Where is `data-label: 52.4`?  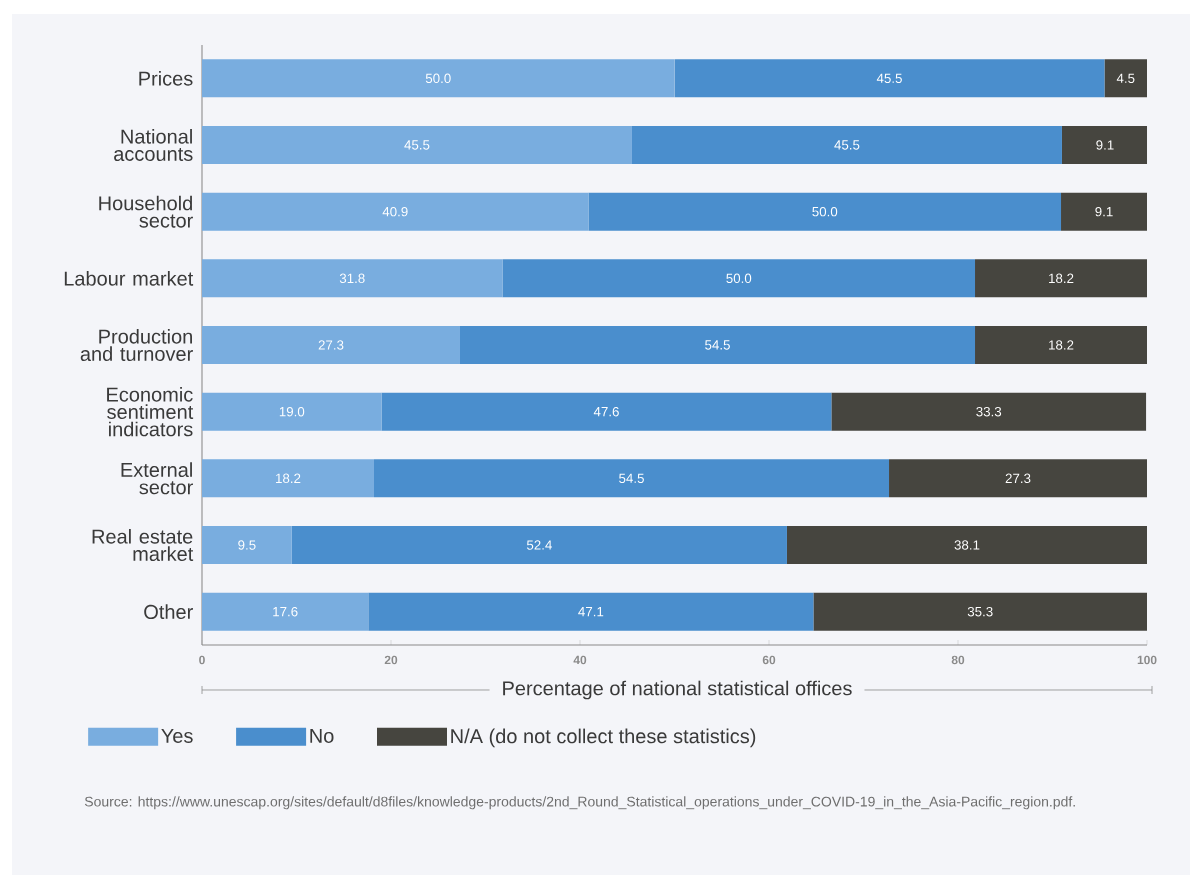 data-label: 52.4 is located at coordinates (539, 545).